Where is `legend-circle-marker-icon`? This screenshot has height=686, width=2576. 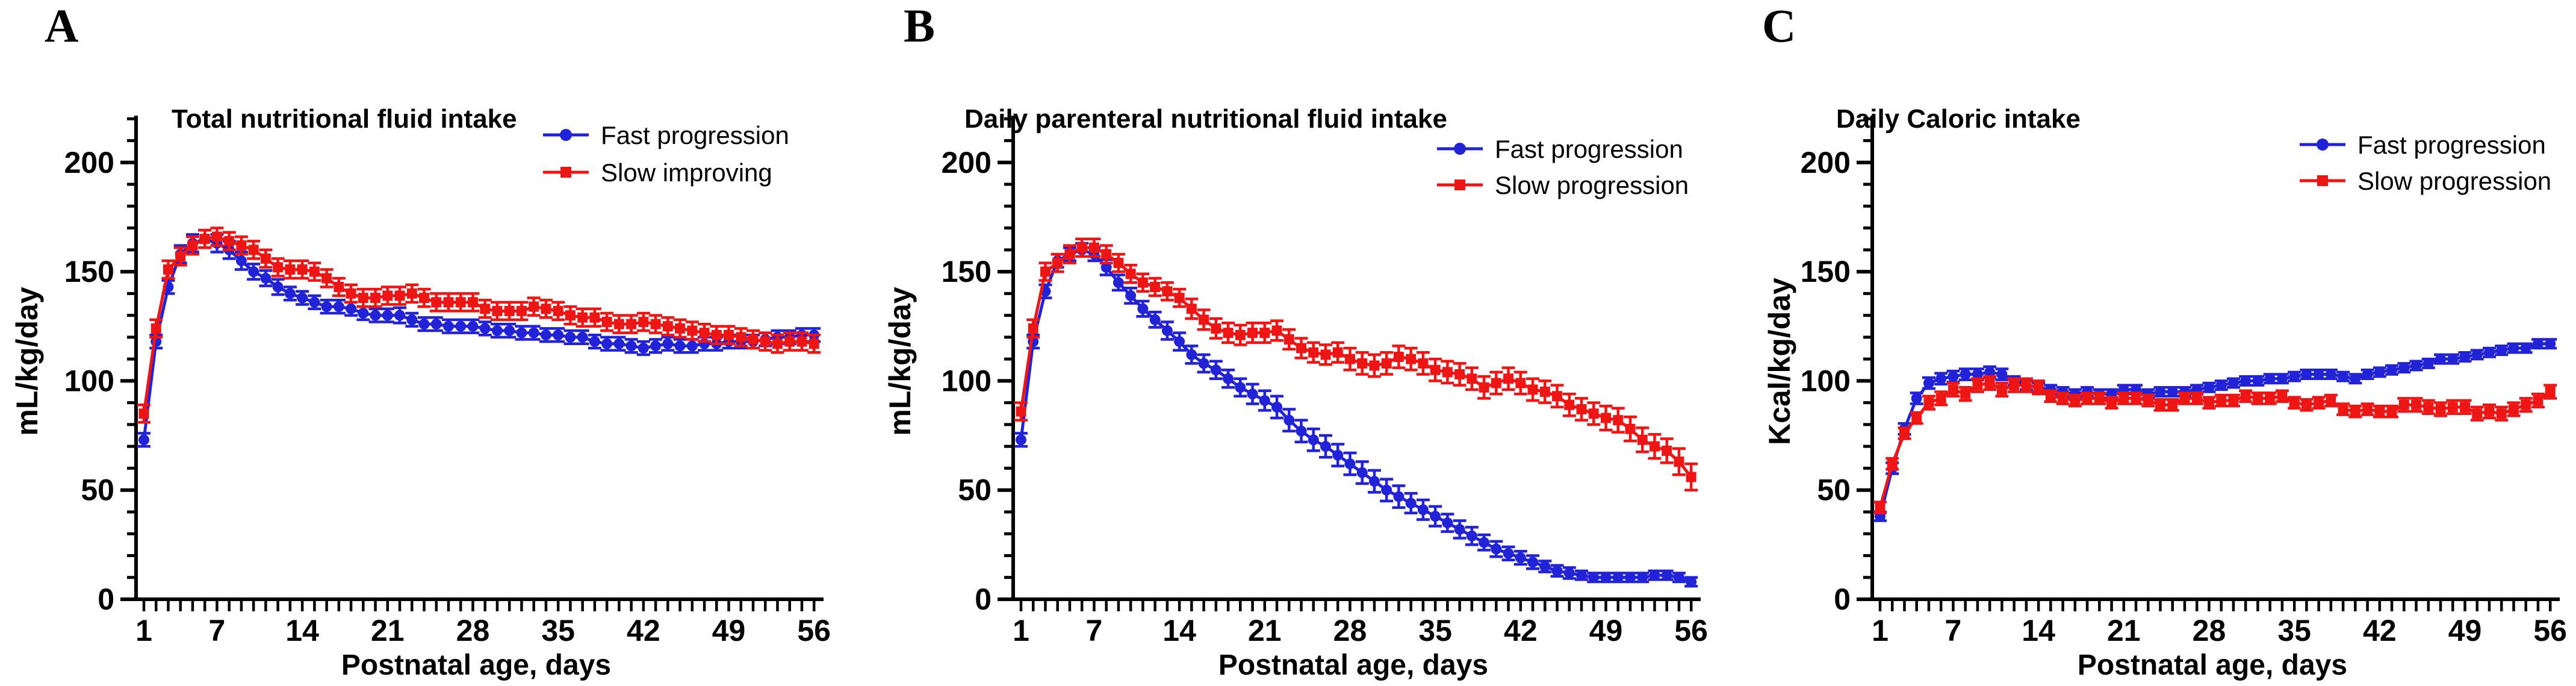
legend-circle-marker-icon is located at coordinates (2323, 145).